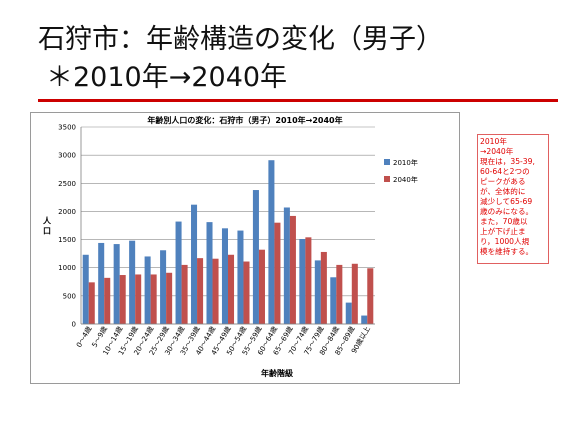 The height and width of the screenshot is (431, 575). Describe the element at coordinates (74, 325) in the screenshot. I see `y-tick-label: 0` at that location.